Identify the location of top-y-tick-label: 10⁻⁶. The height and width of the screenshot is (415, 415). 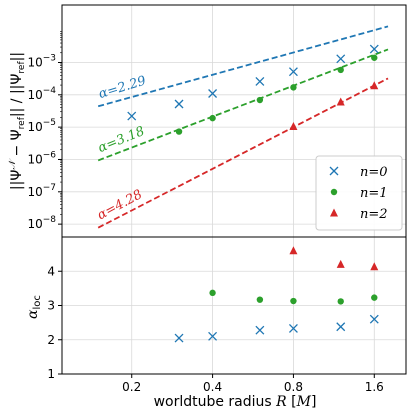
(41, 158).